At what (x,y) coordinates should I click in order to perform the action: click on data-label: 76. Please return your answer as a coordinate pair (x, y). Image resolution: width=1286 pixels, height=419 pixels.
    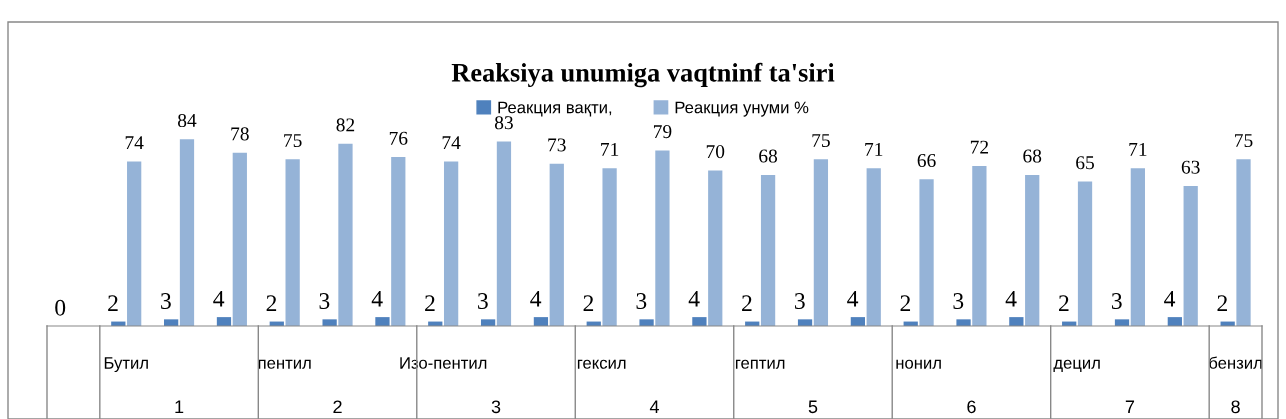
    Looking at the image, I should click on (398, 138).